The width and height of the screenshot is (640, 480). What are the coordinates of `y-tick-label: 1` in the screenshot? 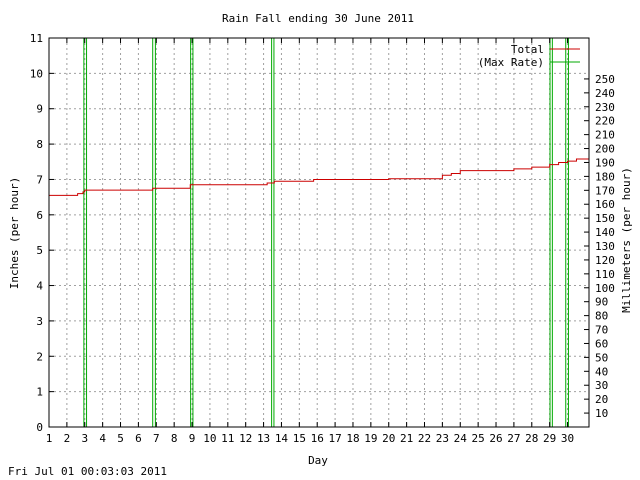 It's located at (39, 392).